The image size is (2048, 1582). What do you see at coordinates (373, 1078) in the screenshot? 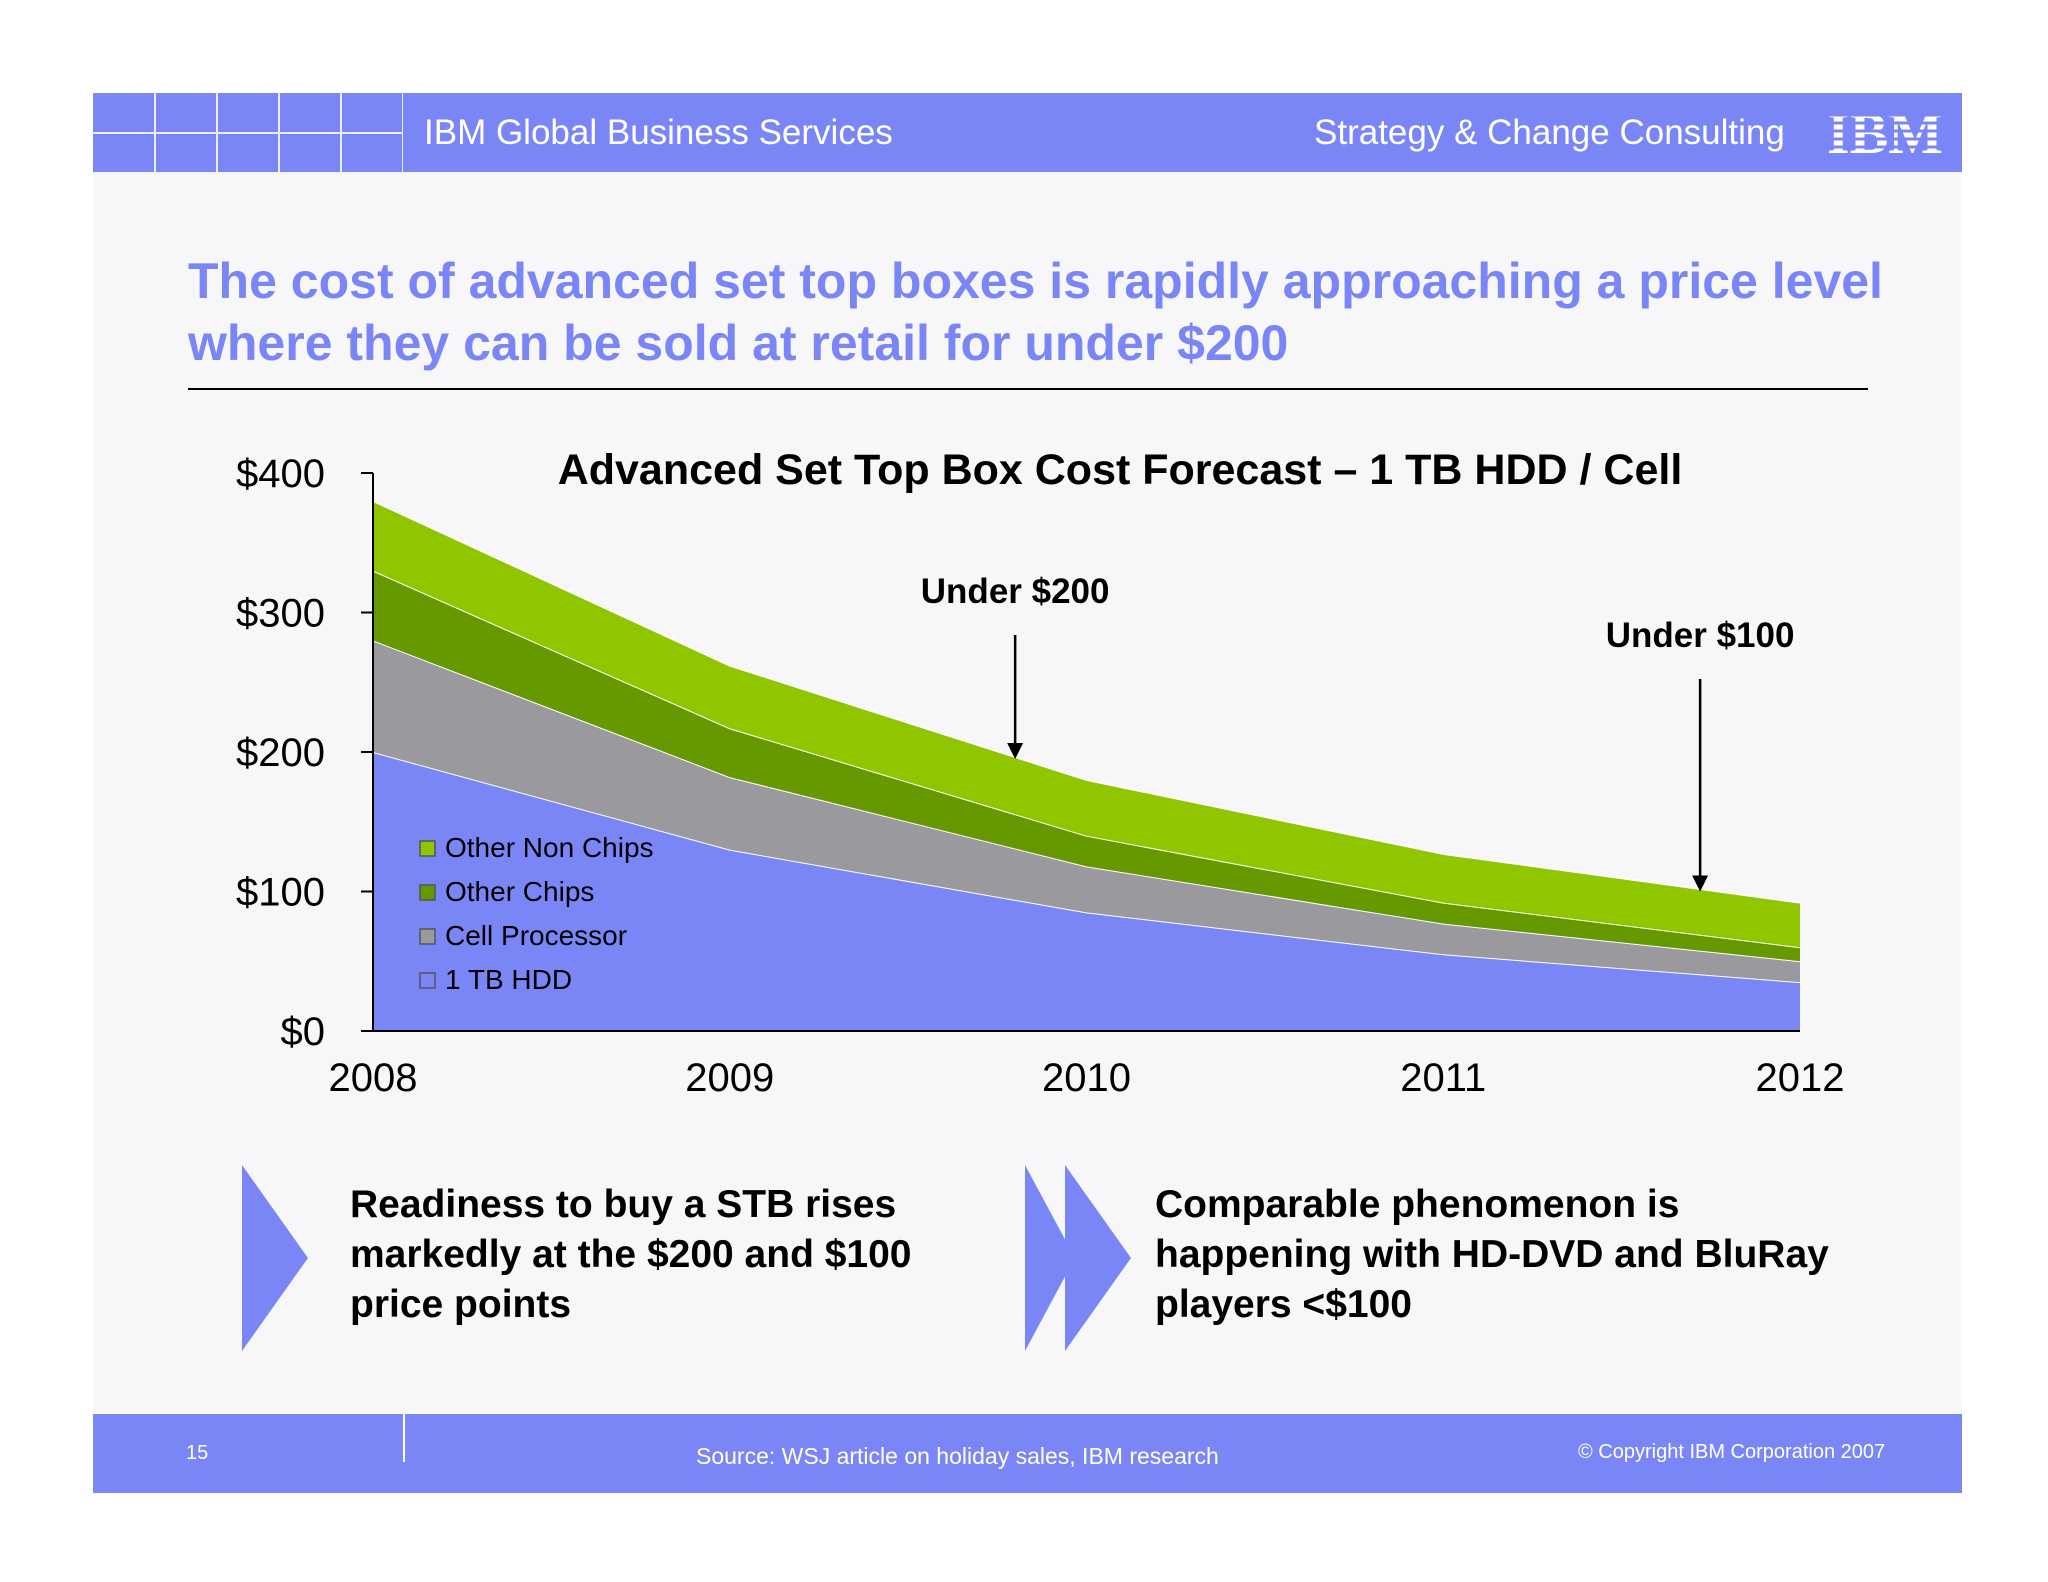
I see `x-tick-label: 2008` at bounding box center [373, 1078].